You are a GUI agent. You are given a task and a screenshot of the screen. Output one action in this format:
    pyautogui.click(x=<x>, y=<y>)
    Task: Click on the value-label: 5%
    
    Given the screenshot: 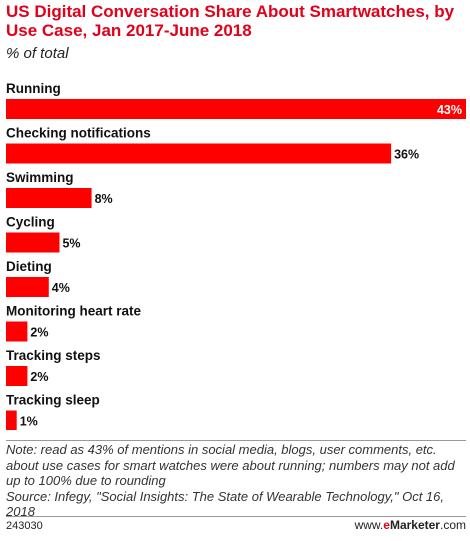 What is the action you would take?
    pyautogui.click(x=71, y=244)
    